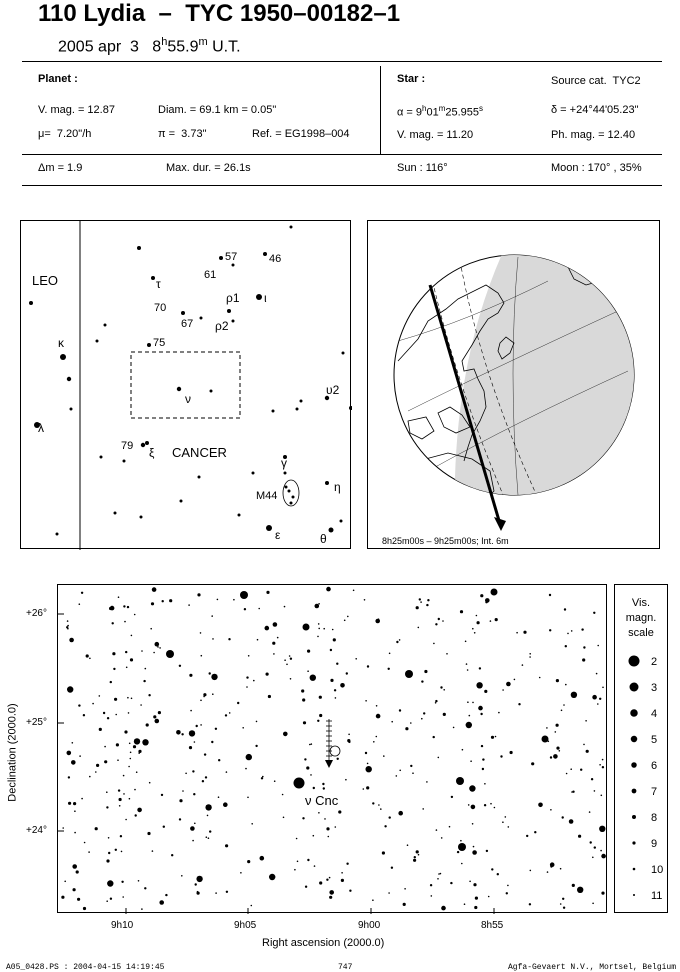  Describe the element at coordinates (36, 722) in the screenshot. I see `ytick-label-25: +25°` at that location.